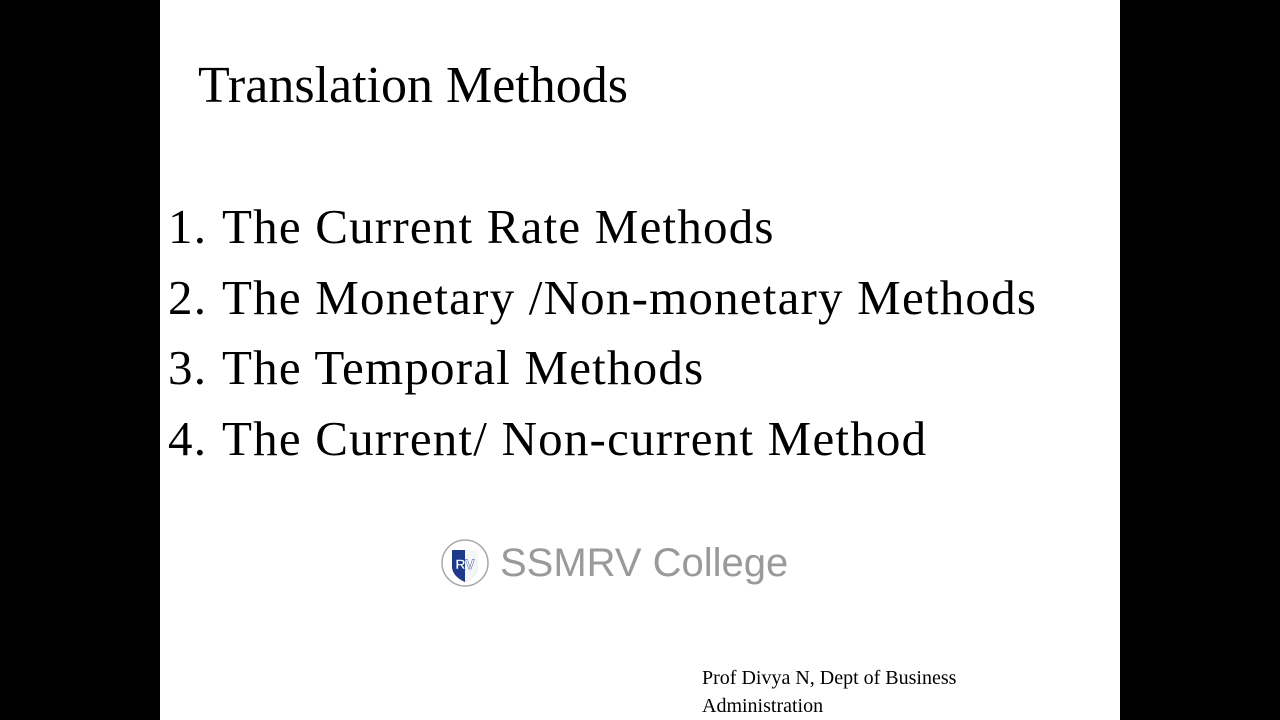 This screenshot has width=1280, height=720. I want to click on slide-title: Translation Methods, so click(413, 85).